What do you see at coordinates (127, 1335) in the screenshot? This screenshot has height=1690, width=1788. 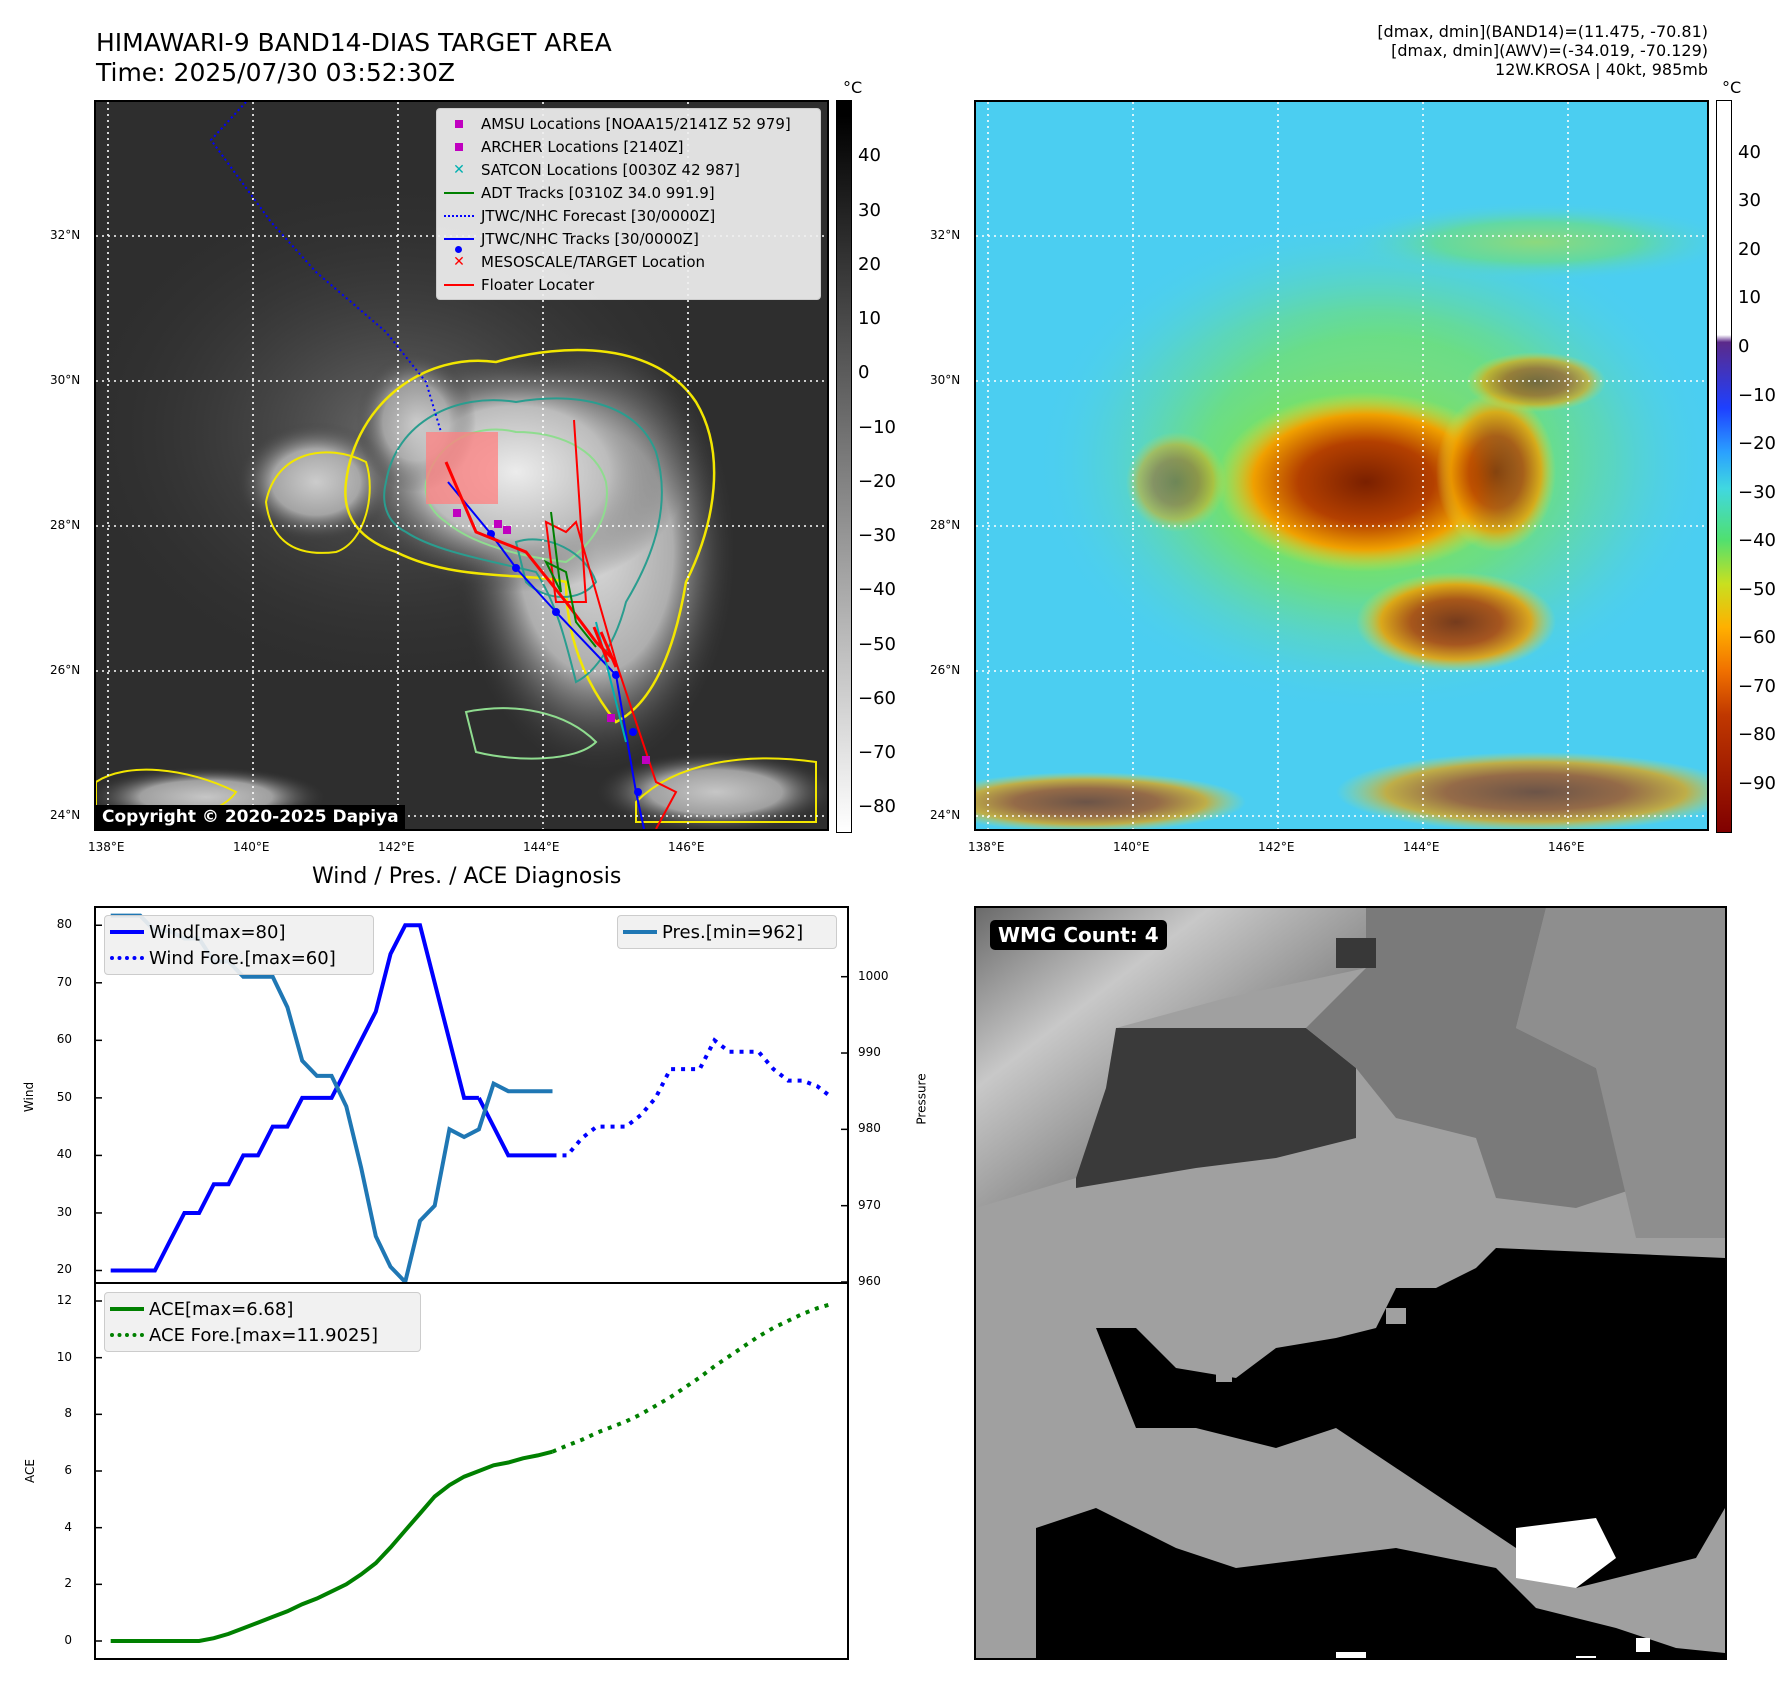 I see `dotted-line-icon` at bounding box center [127, 1335].